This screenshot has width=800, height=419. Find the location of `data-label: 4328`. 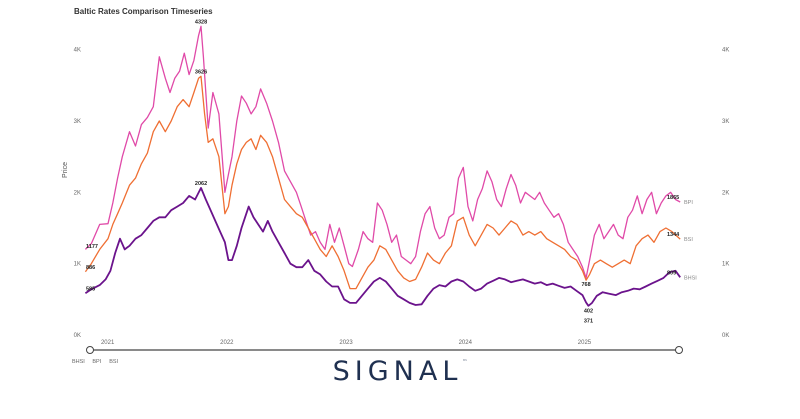

data-label: 4328 is located at coordinates (201, 22).